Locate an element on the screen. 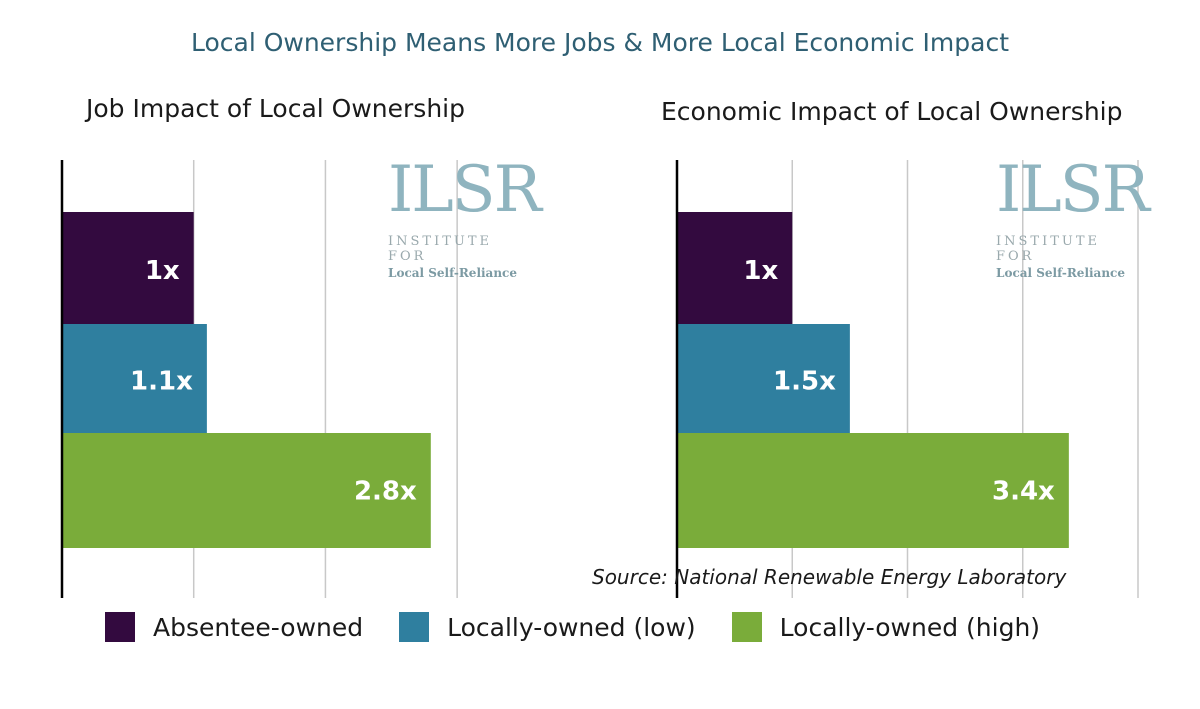 This screenshot has width=1200, height=709. legend-swatch-local-low is located at coordinates (414, 627).